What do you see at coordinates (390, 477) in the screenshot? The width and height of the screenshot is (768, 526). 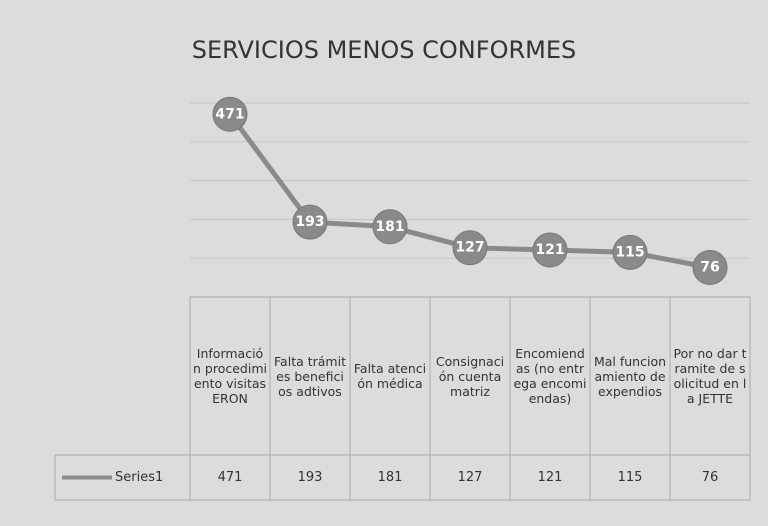 I see `table-value: 181` at bounding box center [390, 477].